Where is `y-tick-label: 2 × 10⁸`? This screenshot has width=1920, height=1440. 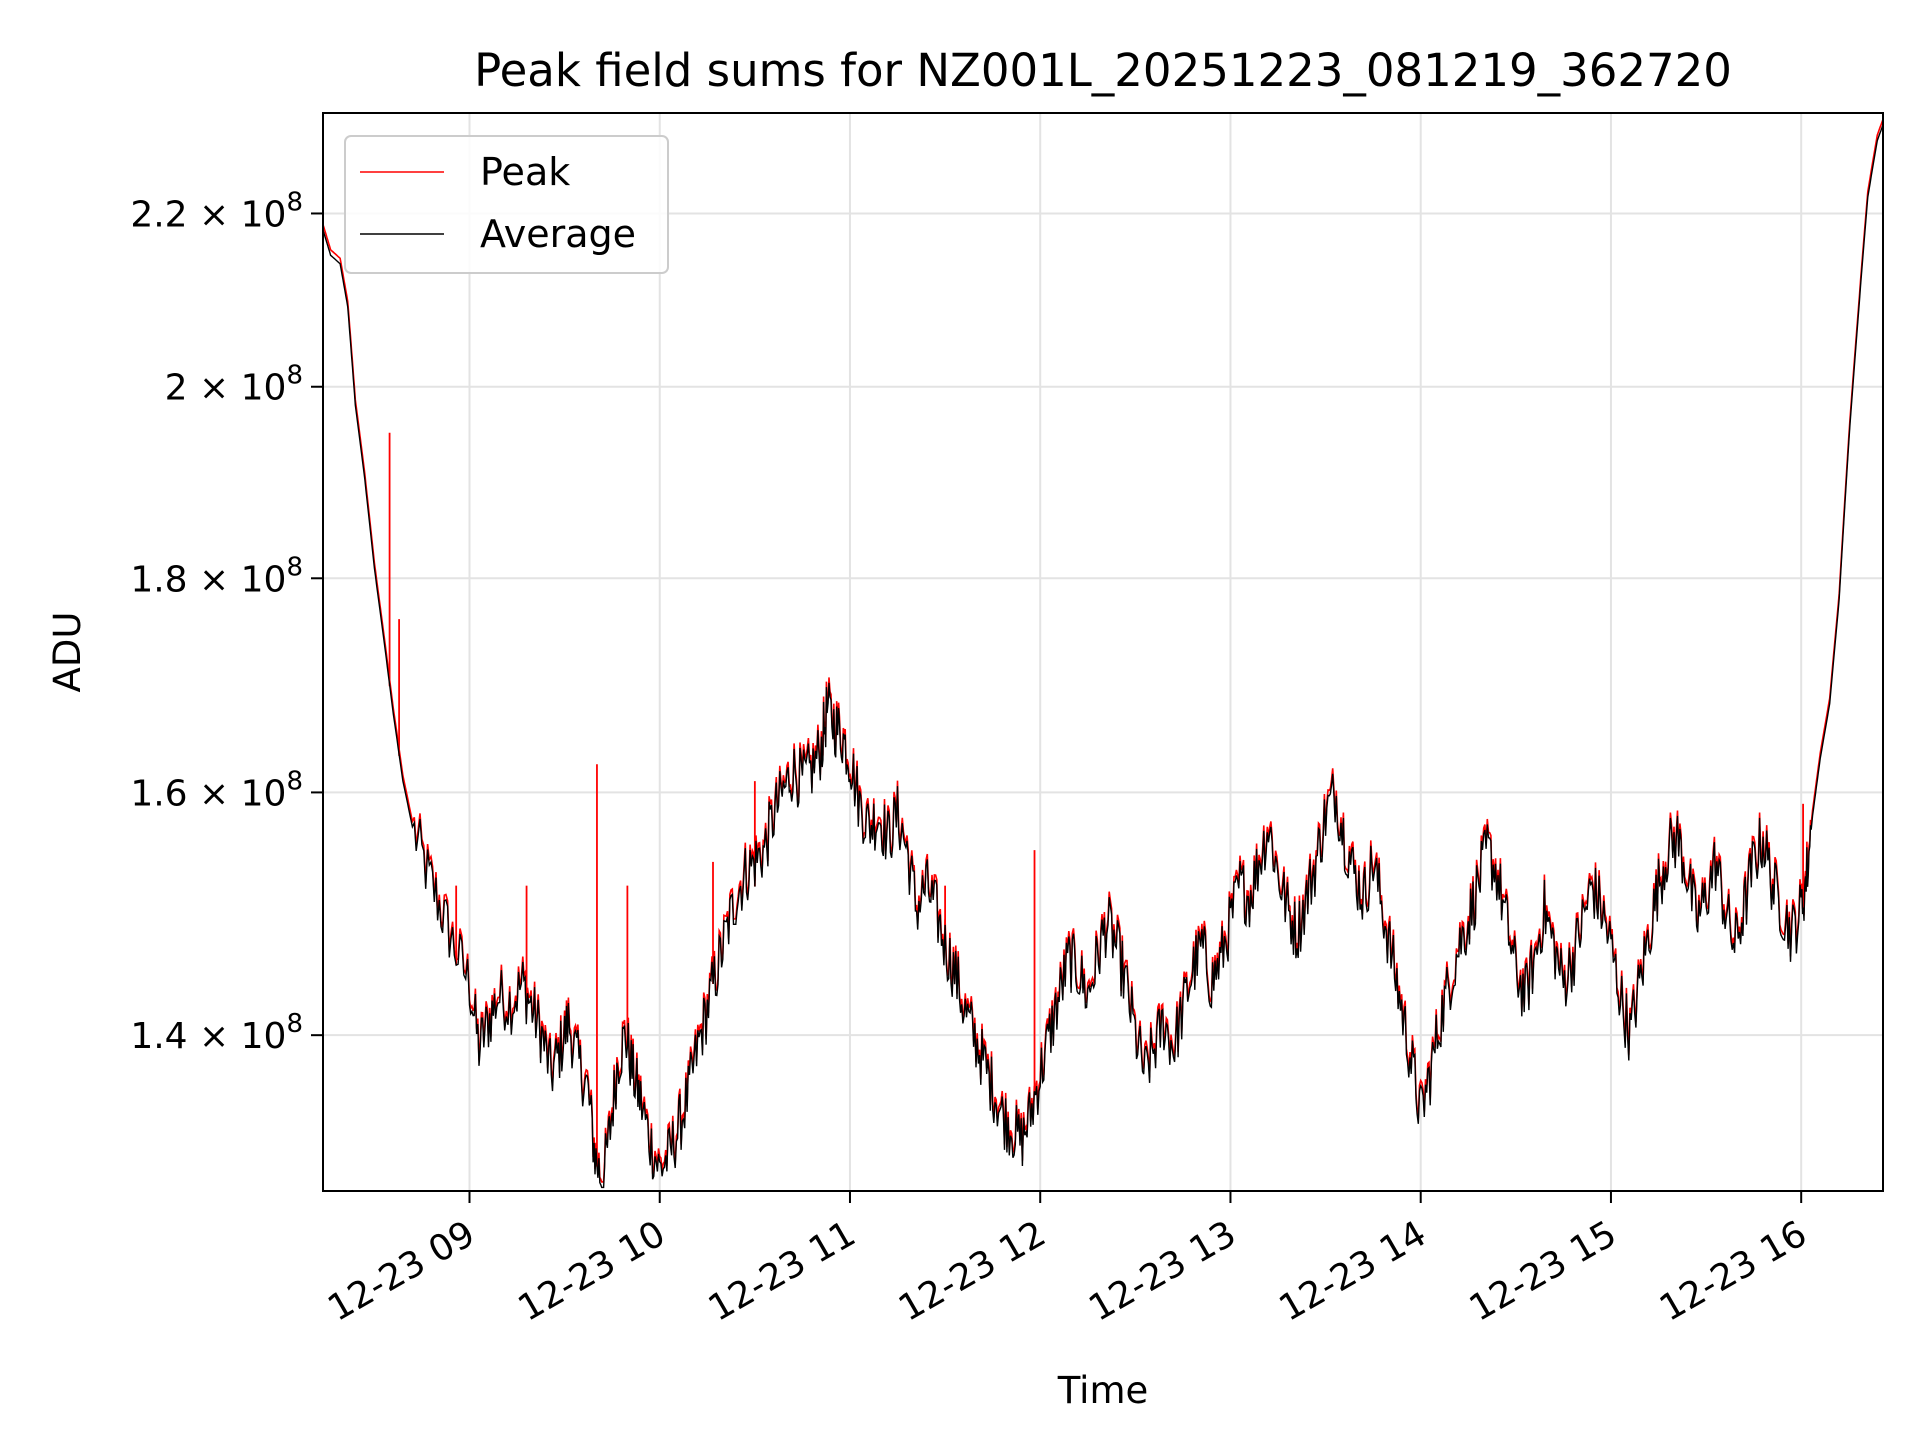
y-tick-label: 2 × 10⁸ is located at coordinates (234, 385).